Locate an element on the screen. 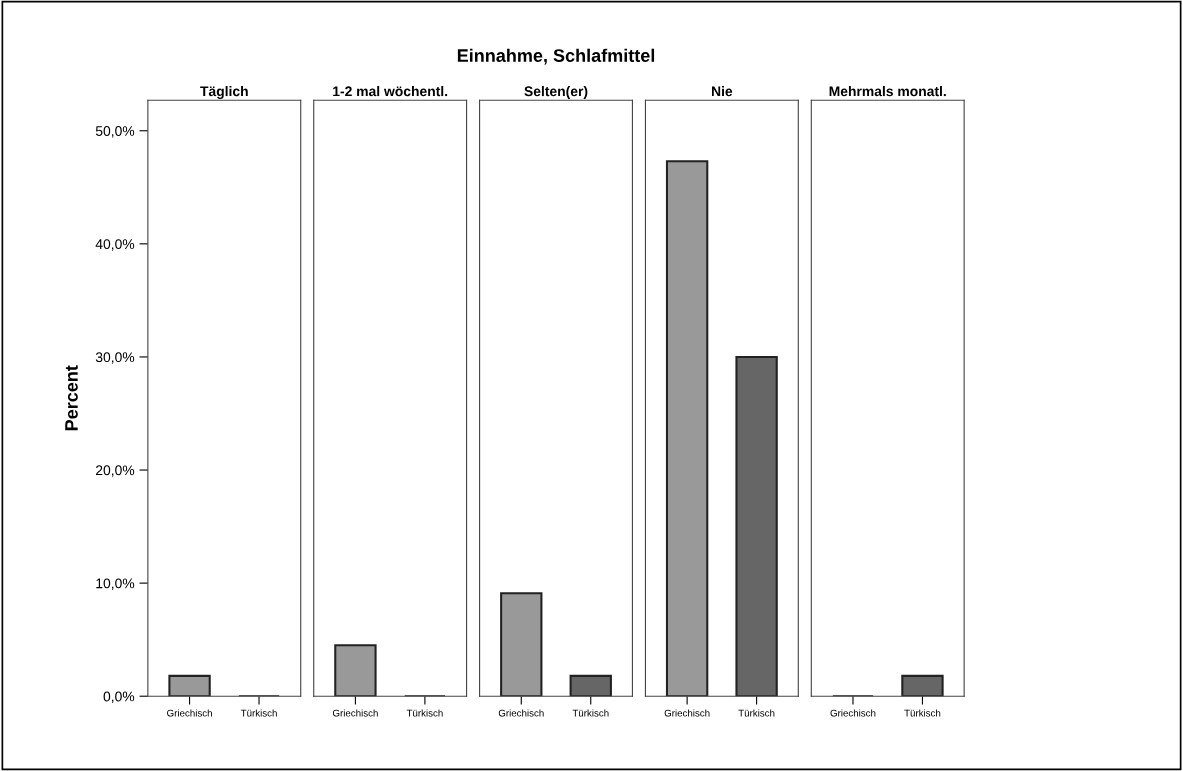  chart-title: Selten(er) is located at coordinates (556, 92).